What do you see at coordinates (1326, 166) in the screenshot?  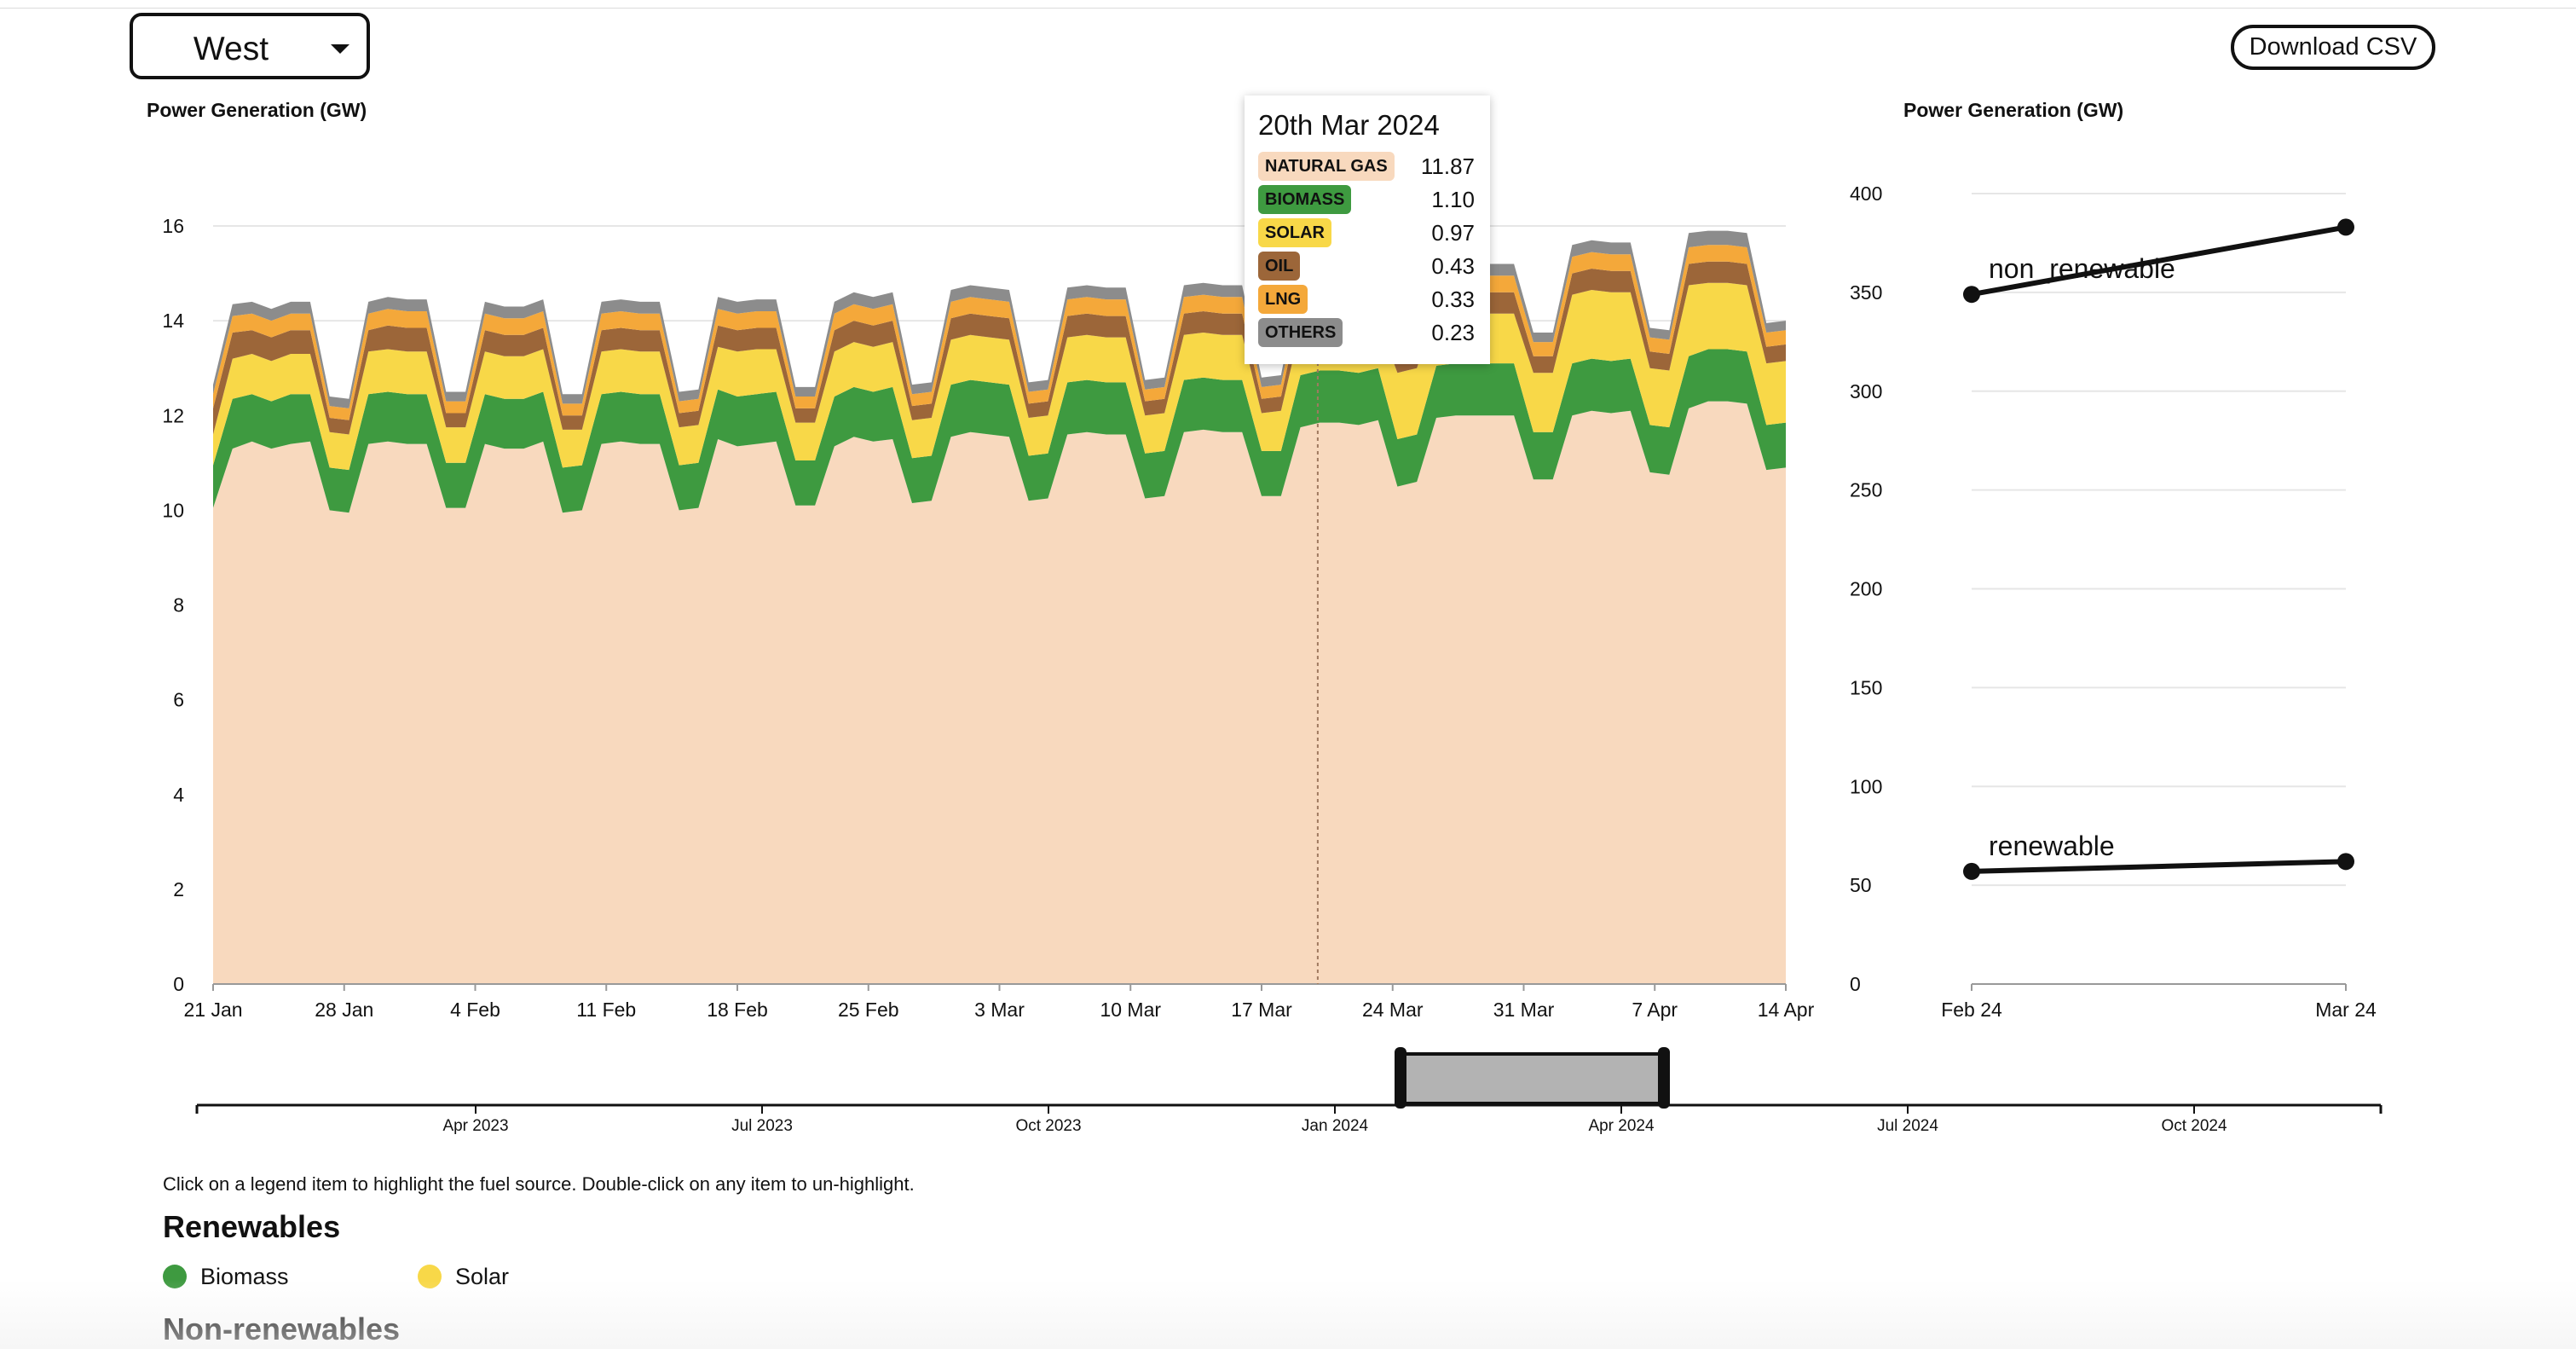 I see `tooltip-chip: NATURAL GAS` at bounding box center [1326, 166].